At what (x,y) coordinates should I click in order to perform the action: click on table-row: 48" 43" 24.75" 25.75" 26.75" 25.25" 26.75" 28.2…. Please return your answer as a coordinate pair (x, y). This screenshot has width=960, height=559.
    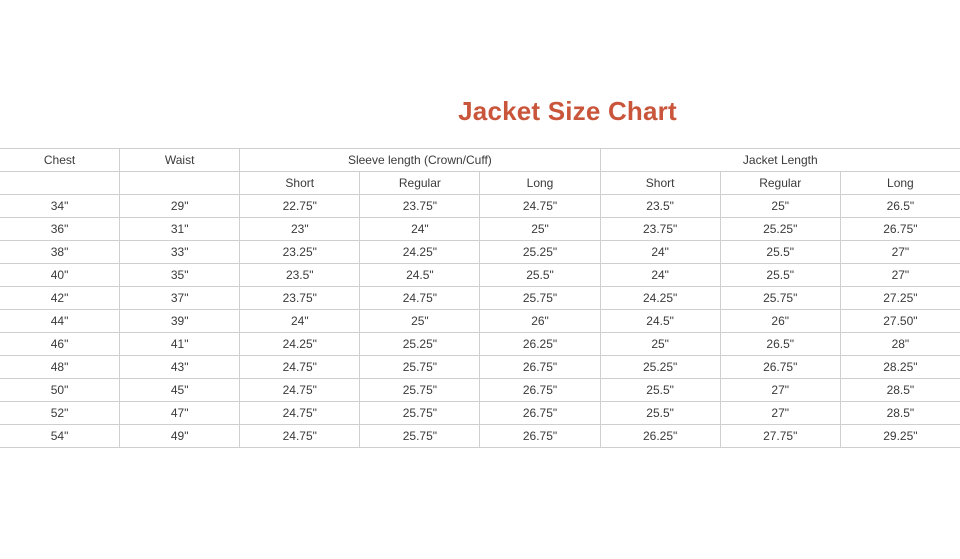
    Looking at the image, I should click on (480, 367).